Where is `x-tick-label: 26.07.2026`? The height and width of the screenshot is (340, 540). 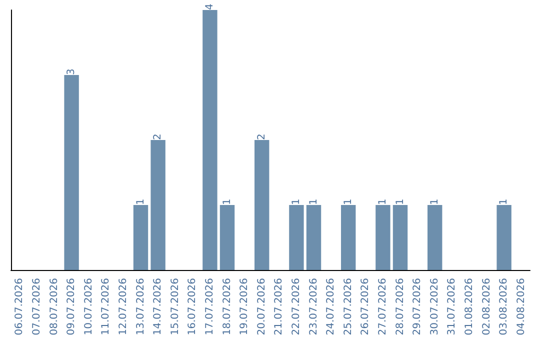 x-tick-label: 26.07.2026 is located at coordinates (366, 307).